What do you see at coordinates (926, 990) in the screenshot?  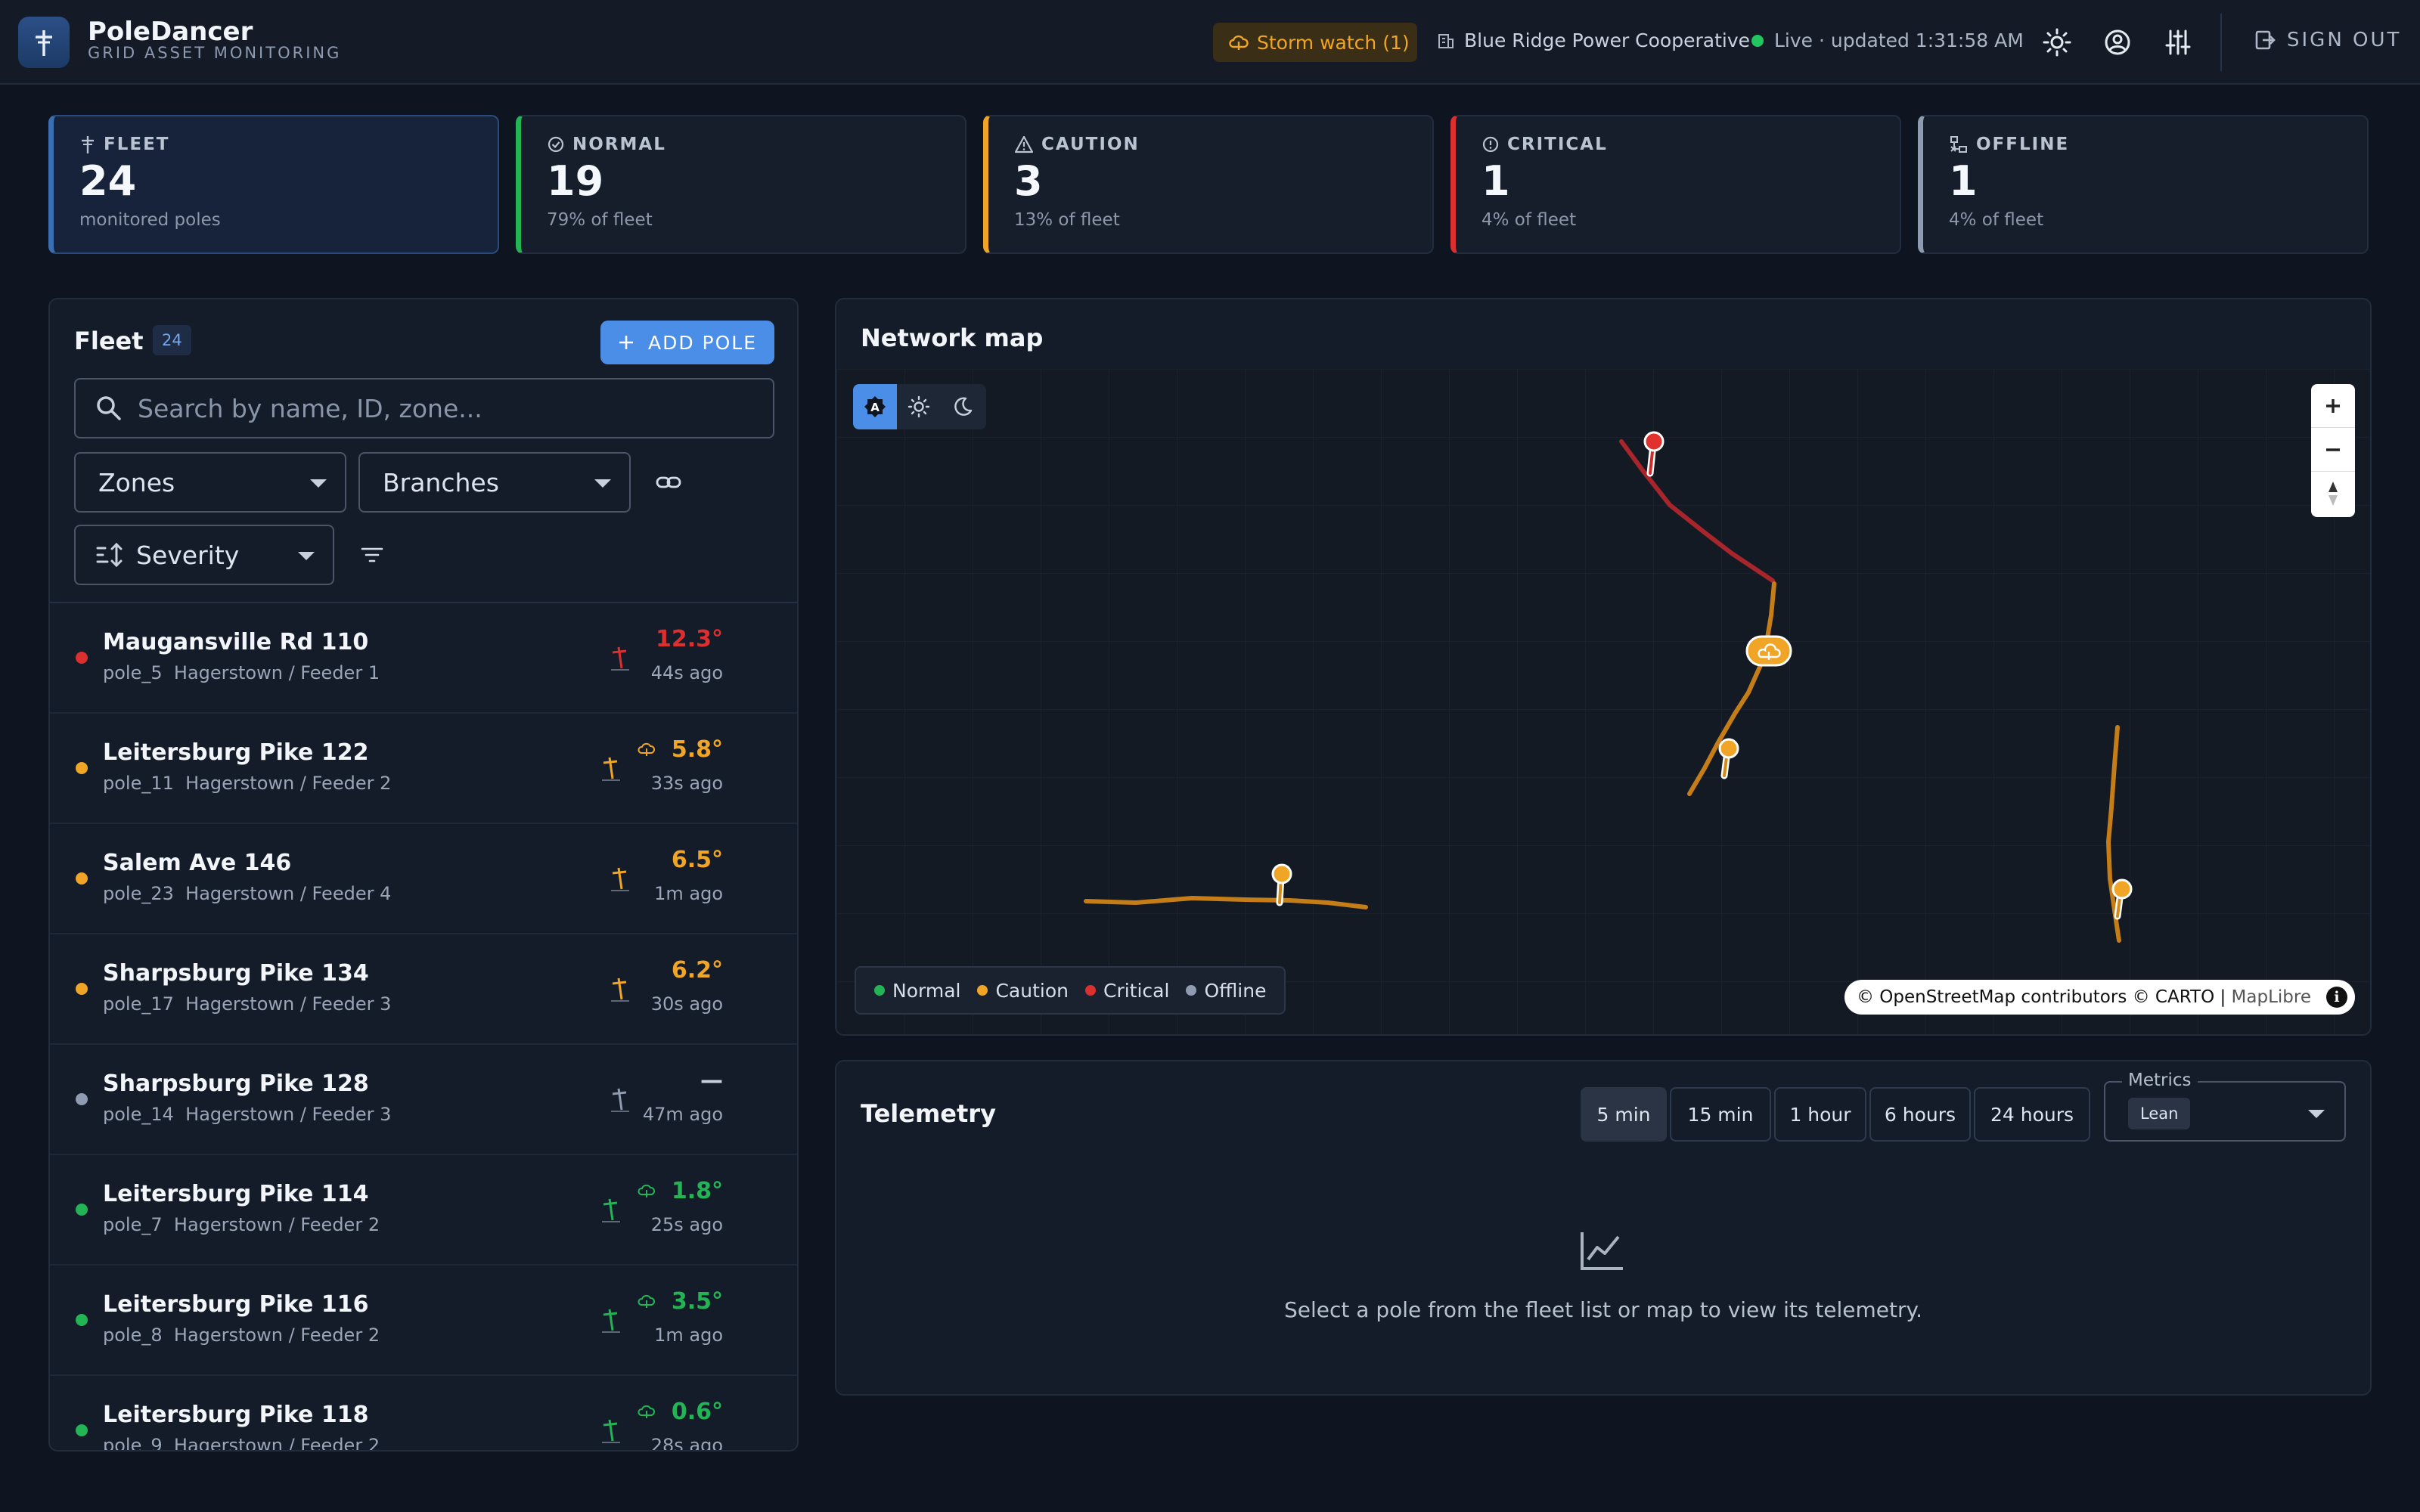 I see `legend-label: Normal` at bounding box center [926, 990].